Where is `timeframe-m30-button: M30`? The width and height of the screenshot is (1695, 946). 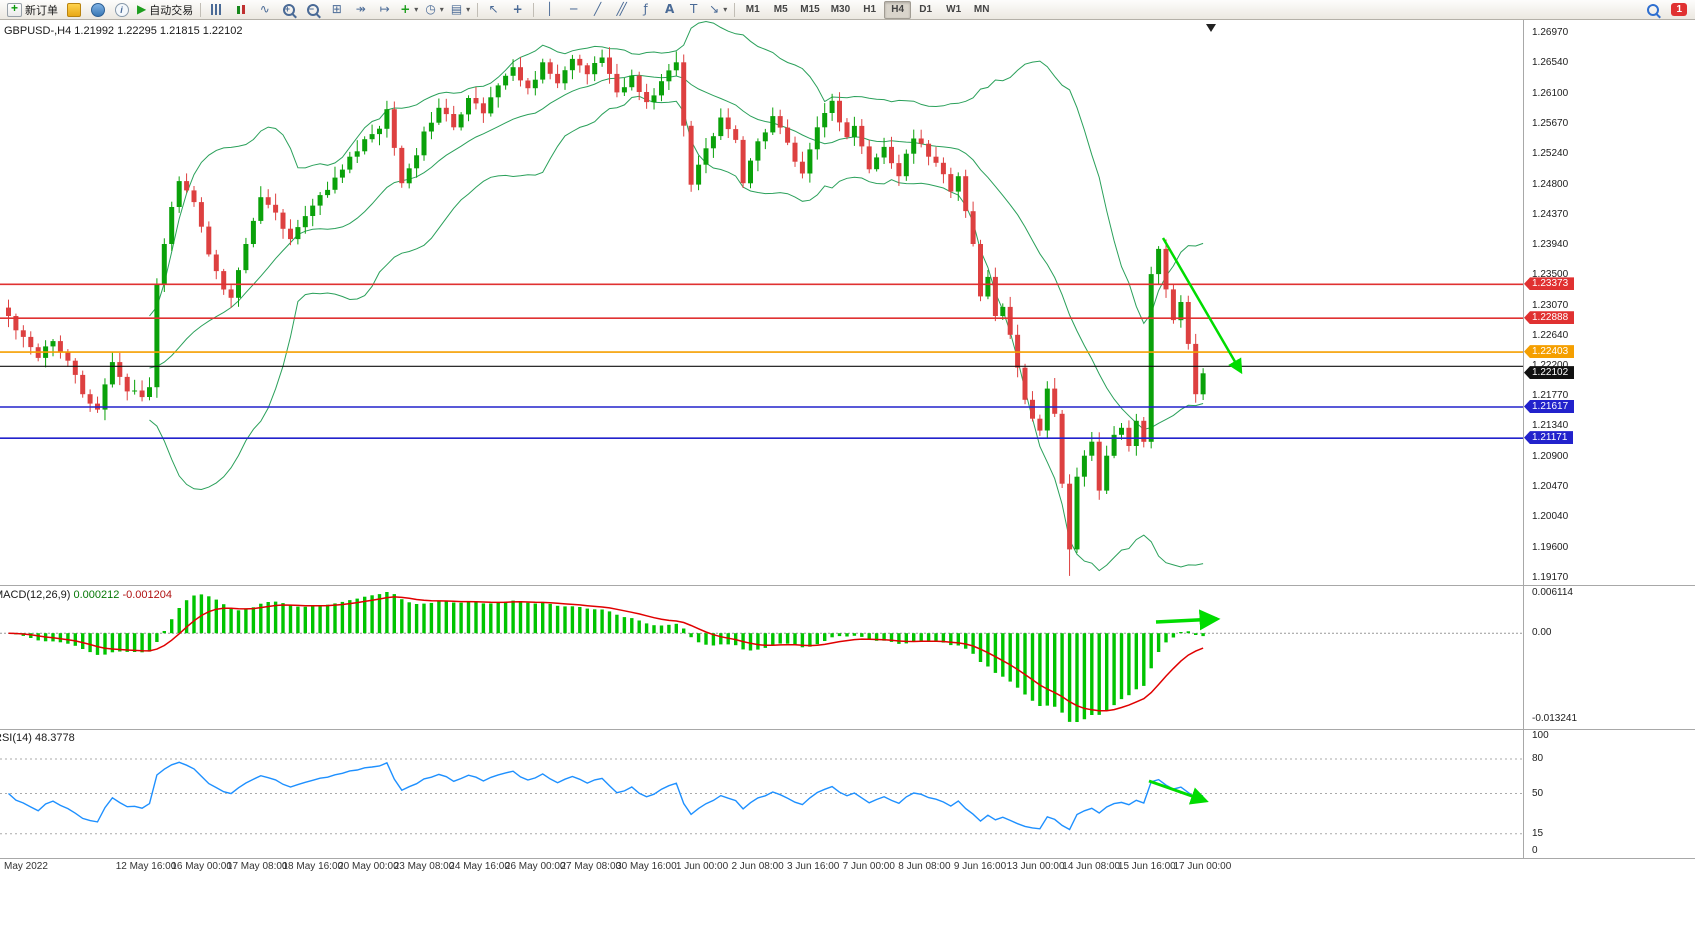 timeframe-m30-button: M30 is located at coordinates (840, 9).